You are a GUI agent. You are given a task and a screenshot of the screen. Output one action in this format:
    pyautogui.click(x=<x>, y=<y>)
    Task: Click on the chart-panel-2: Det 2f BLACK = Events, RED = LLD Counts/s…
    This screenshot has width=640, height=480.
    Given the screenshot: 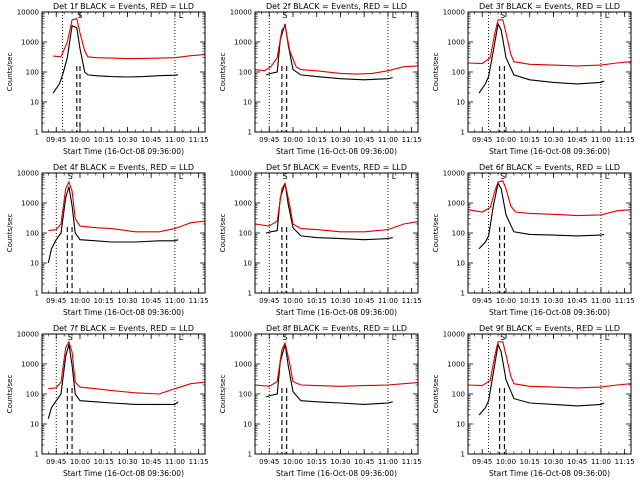 What is the action you would take?
    pyautogui.click(x=320, y=79)
    